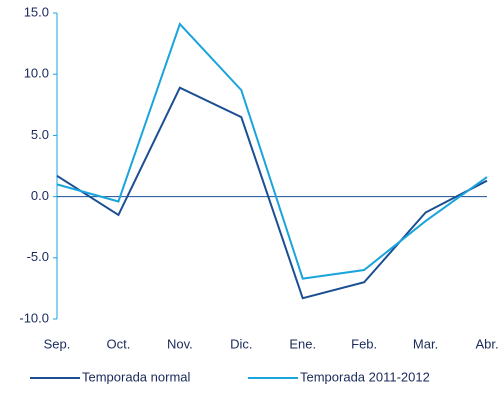 The width and height of the screenshot is (501, 402). What do you see at coordinates (38, 256) in the screenshot?
I see `y-tick-label: -5.0` at bounding box center [38, 256].